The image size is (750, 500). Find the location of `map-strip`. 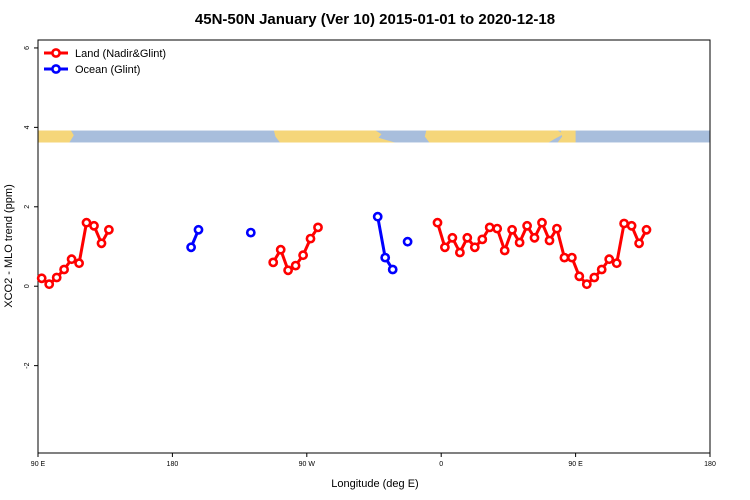

map-strip is located at coordinates (374, 136).